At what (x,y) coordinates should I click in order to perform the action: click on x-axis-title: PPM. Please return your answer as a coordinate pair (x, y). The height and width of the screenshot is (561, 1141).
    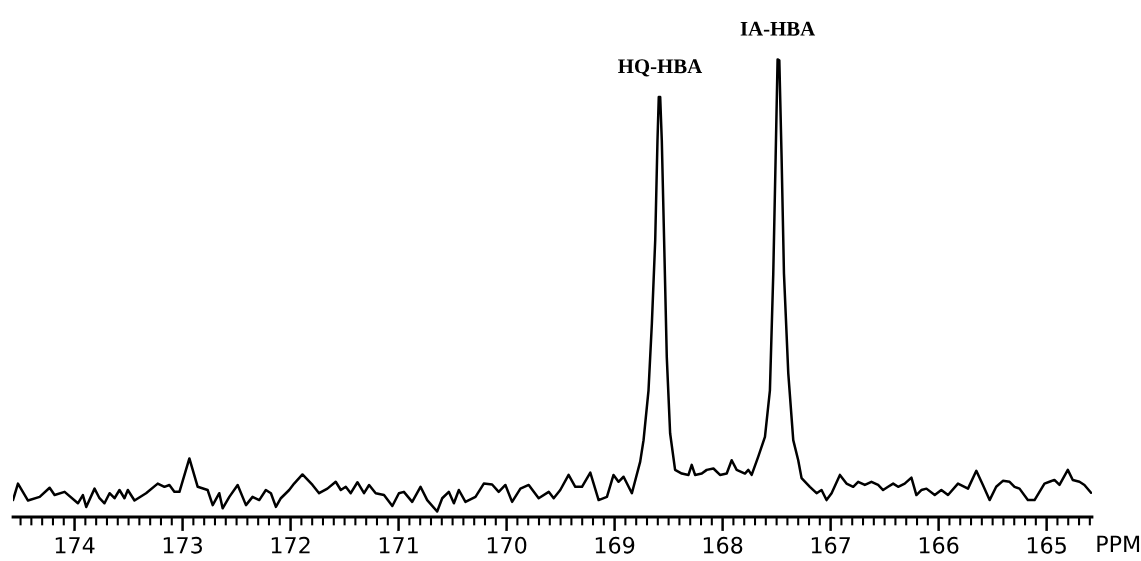
    Looking at the image, I should click on (1118, 543).